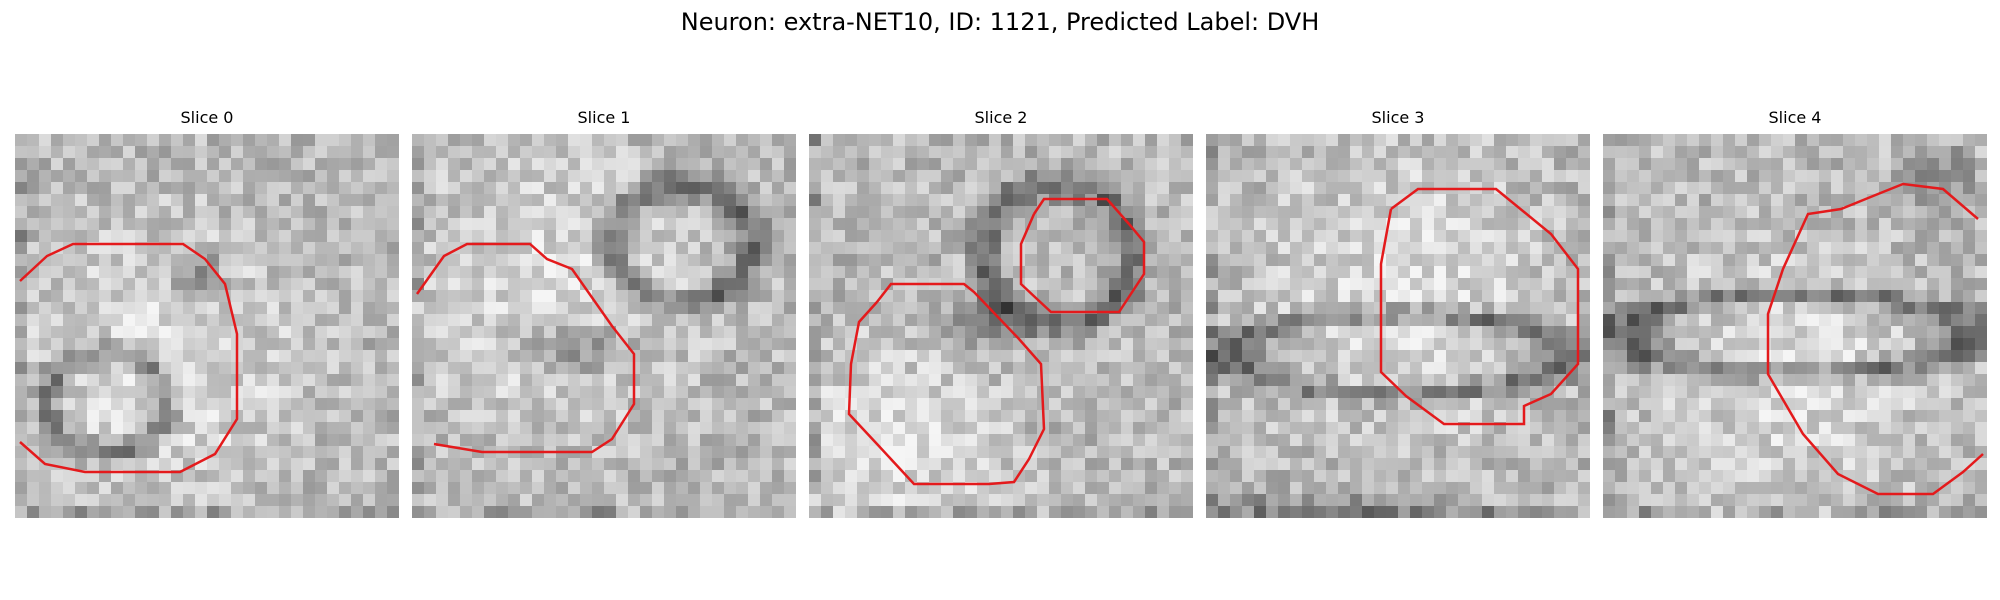 The height and width of the screenshot is (600, 2000). I want to click on slice-title: Slice 4, so click(1795, 117).